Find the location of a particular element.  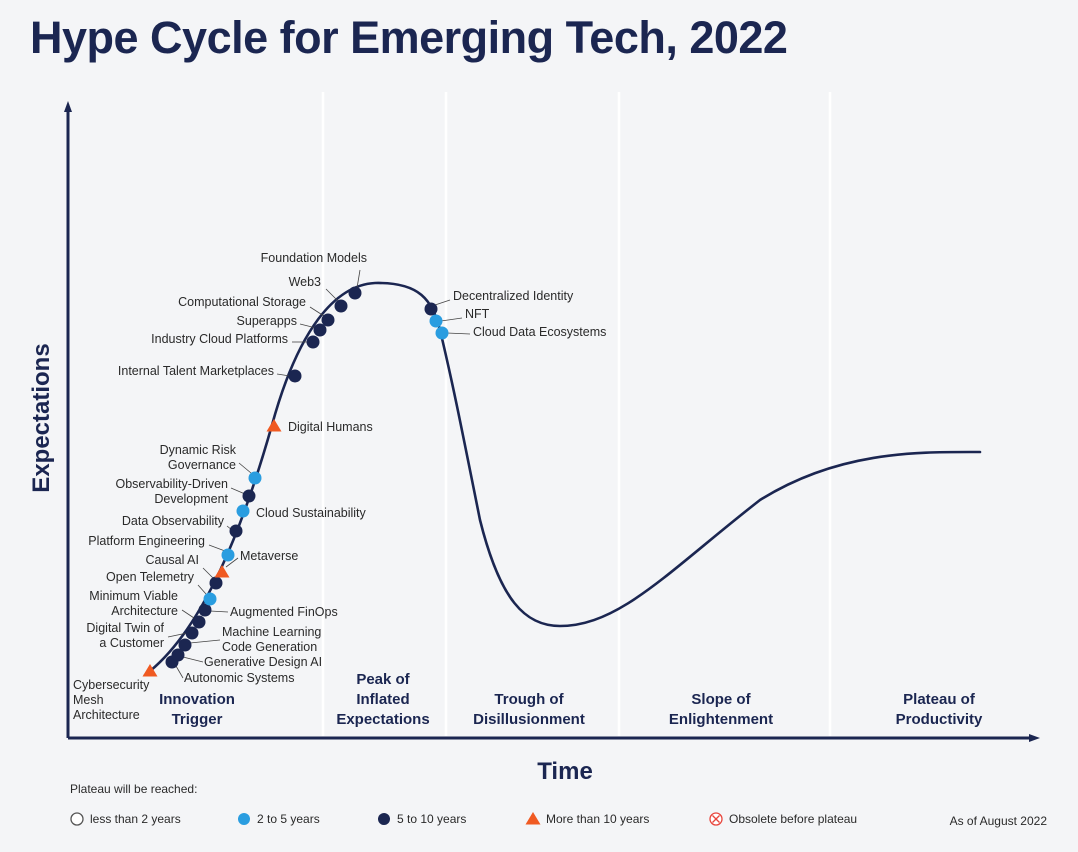

chart-title: Hype Cycle for Emerging Tech, 2022 is located at coordinates (409, 37).